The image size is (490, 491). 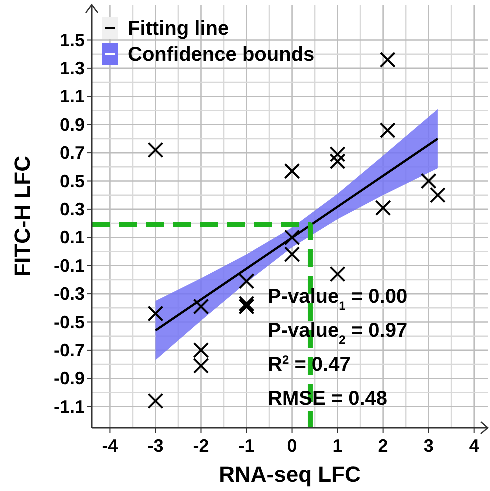 I want to click on x-tick-label: 0, so click(x=292, y=446).